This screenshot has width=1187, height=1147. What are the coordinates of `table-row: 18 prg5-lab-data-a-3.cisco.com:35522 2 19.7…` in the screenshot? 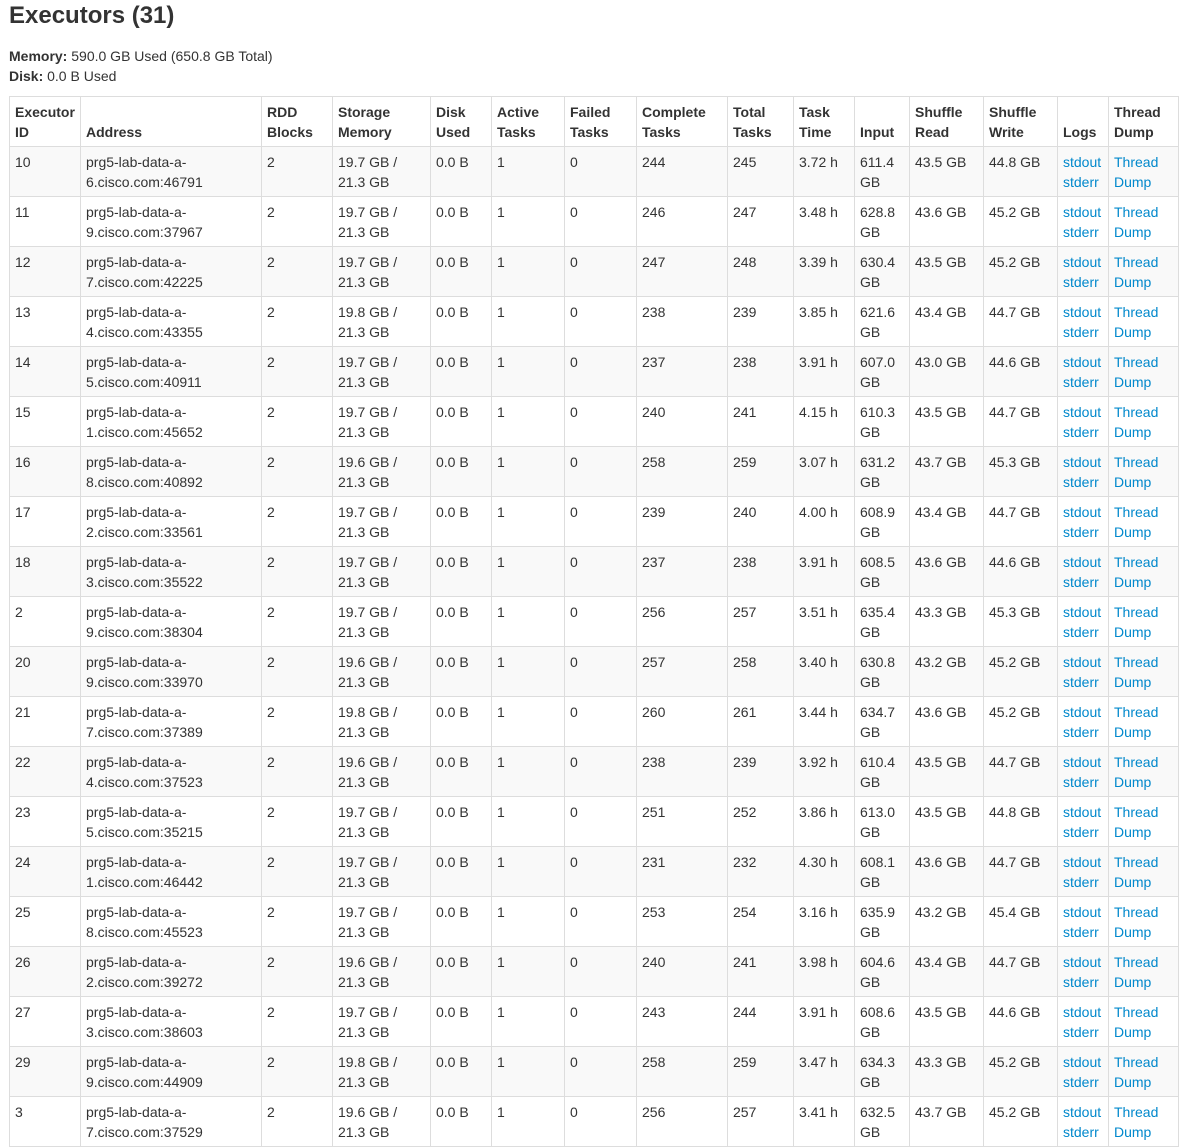 It's located at (594, 571).